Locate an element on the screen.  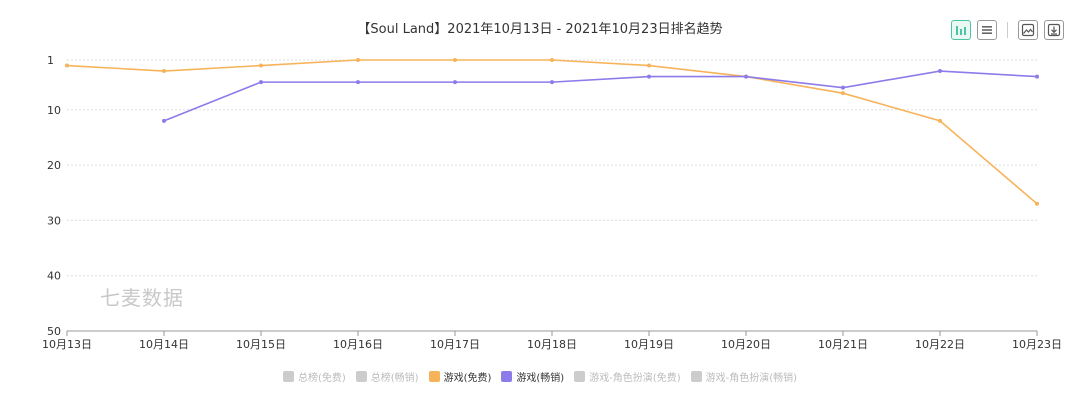
image-icon is located at coordinates (1028, 30).